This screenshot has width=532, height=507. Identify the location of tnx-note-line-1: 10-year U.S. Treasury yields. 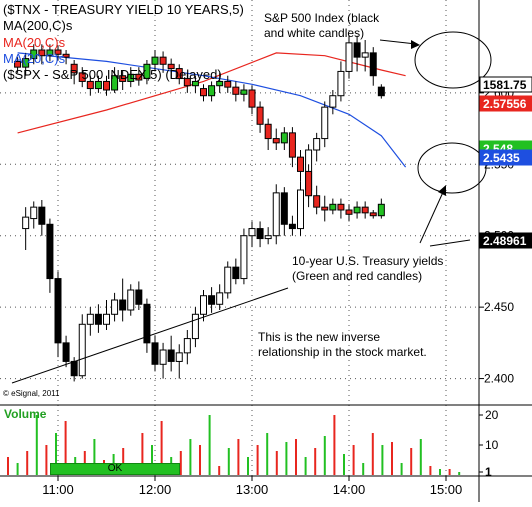
(368, 261).